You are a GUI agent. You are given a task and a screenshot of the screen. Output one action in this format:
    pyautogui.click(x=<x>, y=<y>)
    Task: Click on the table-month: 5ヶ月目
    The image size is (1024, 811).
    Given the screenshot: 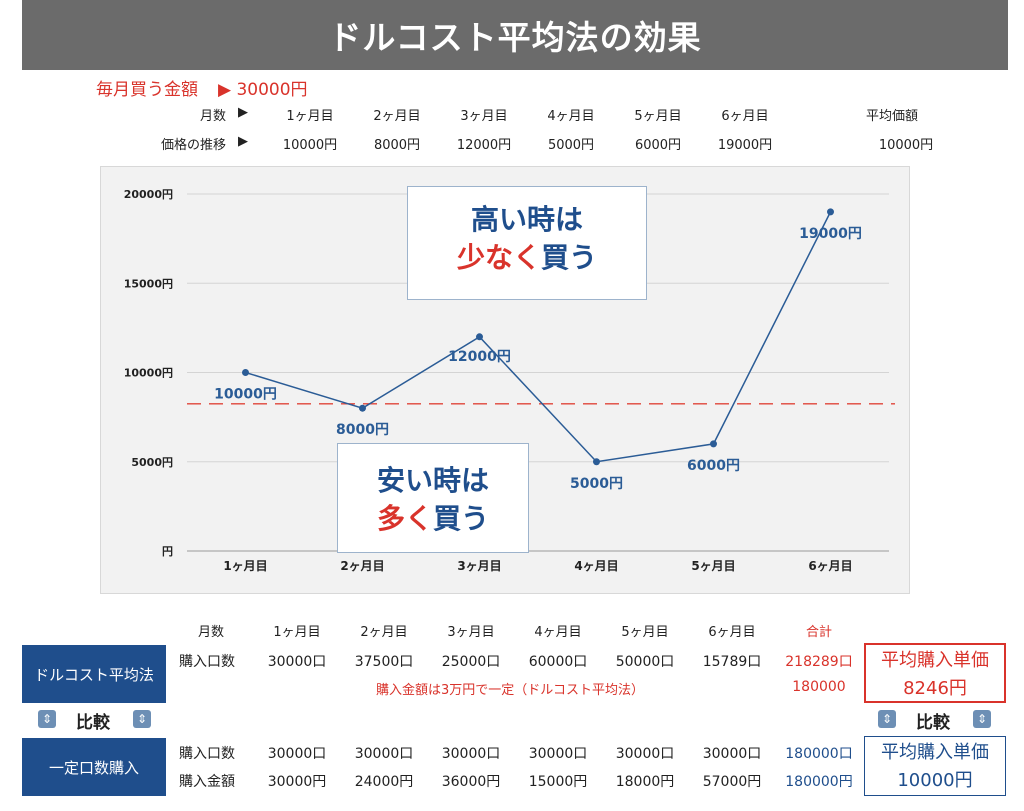 What is the action you would take?
    pyautogui.click(x=645, y=632)
    